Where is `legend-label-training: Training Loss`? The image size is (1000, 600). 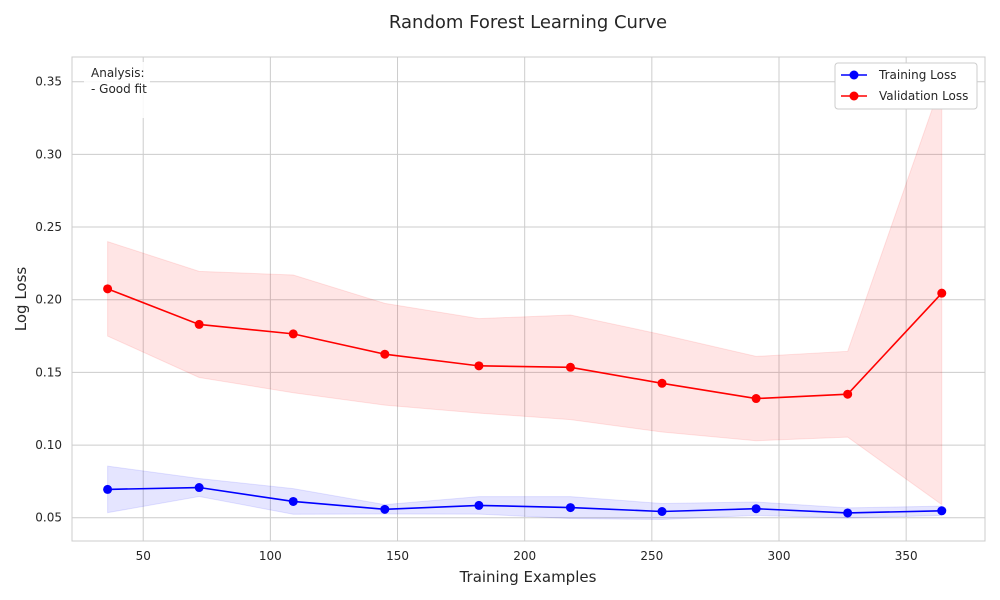
legend-label-training: Training Loss is located at coordinates (917, 75).